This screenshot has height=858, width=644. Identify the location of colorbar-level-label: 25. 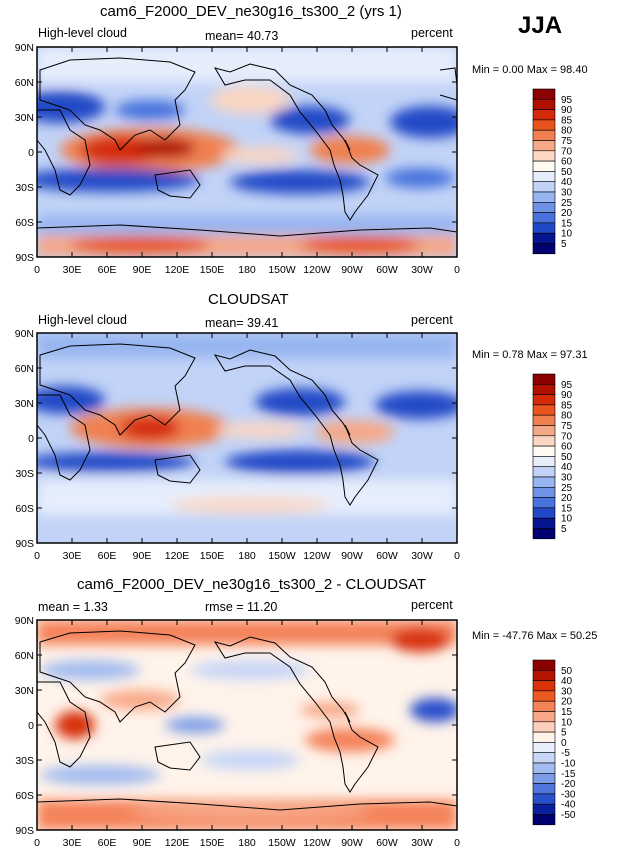
(567, 488).